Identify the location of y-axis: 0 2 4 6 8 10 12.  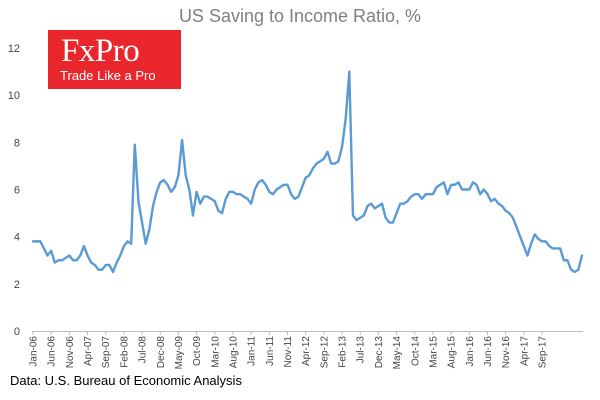
(14, 190).